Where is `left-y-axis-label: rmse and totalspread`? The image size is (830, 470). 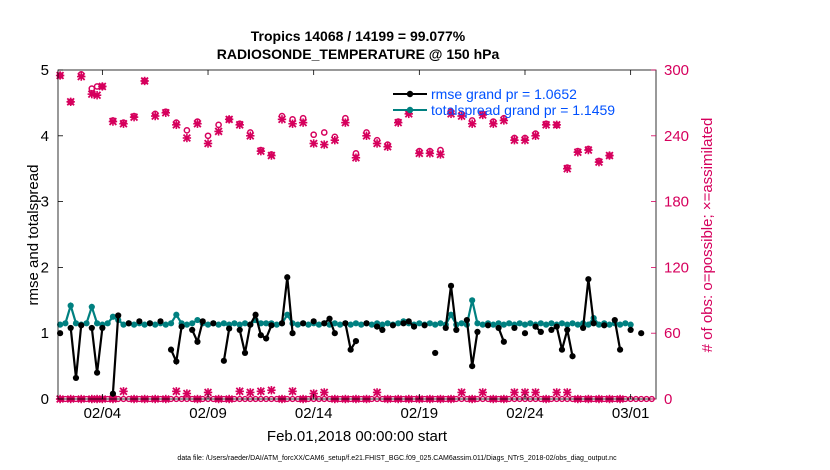 left-y-axis-label: rmse and totalspread is located at coordinates (33, 235).